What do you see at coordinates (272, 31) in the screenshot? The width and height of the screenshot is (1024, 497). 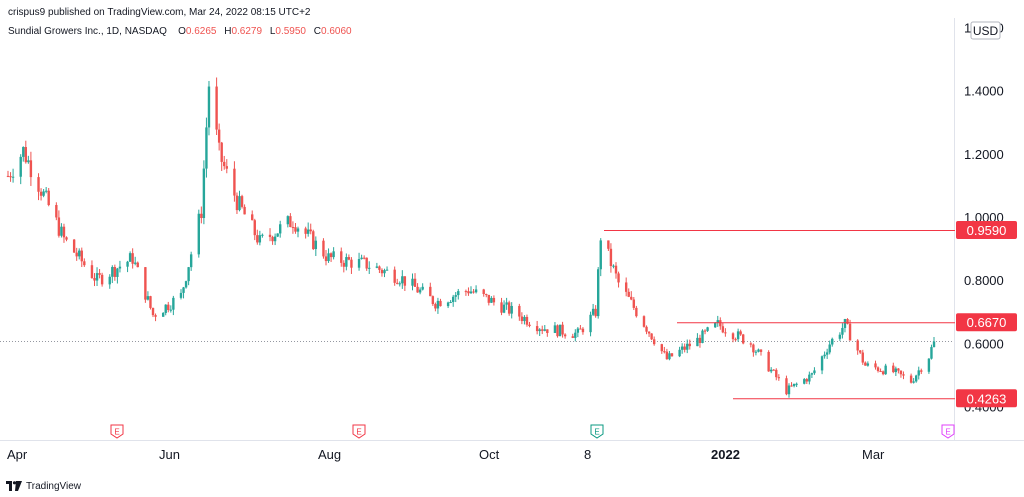 I see `ohlc-low-label: L` at bounding box center [272, 31].